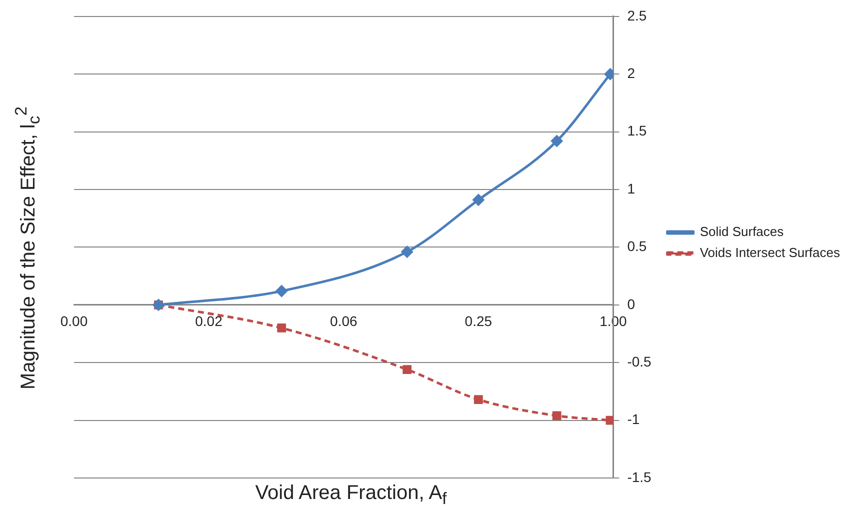 This screenshot has width=854, height=516. I want to click on x-tick-label: 0.02, so click(209, 321).